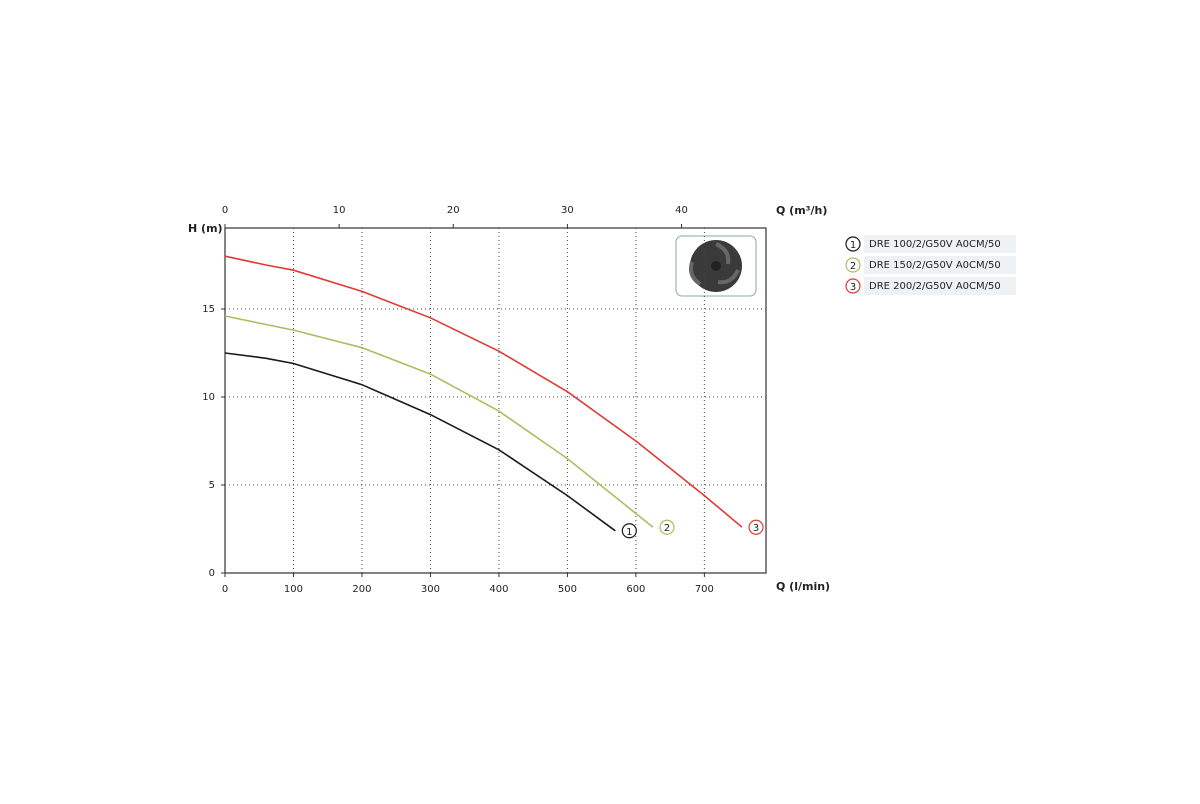 The image size is (1200, 804). What do you see at coordinates (430, 589) in the screenshot?
I see `x-tick-label: 300` at bounding box center [430, 589].